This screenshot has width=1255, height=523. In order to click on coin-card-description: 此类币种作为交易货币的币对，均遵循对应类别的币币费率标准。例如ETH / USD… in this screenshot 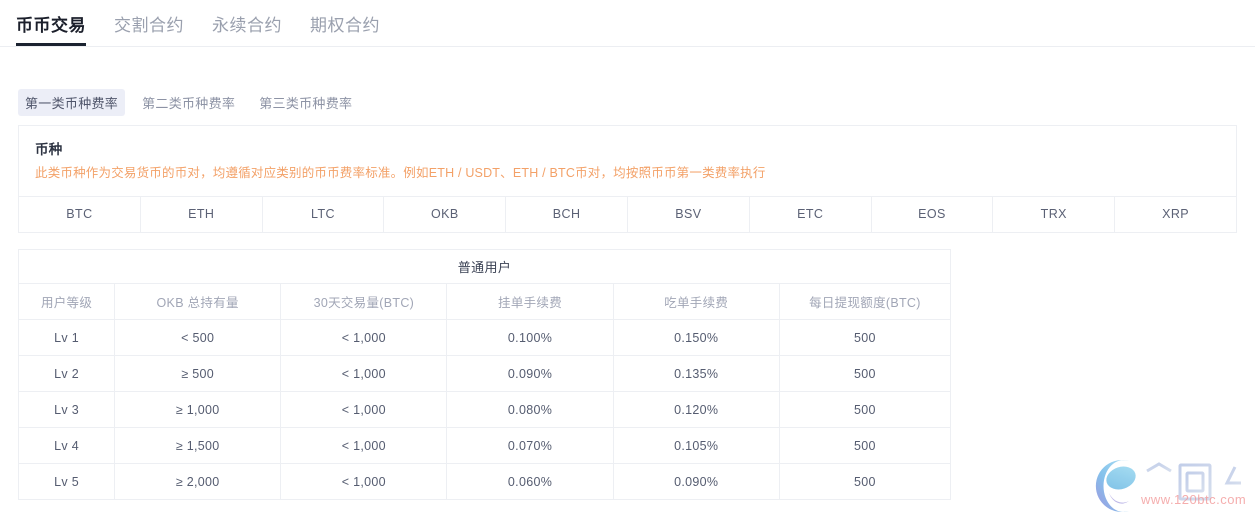, I will do `click(400, 173)`.